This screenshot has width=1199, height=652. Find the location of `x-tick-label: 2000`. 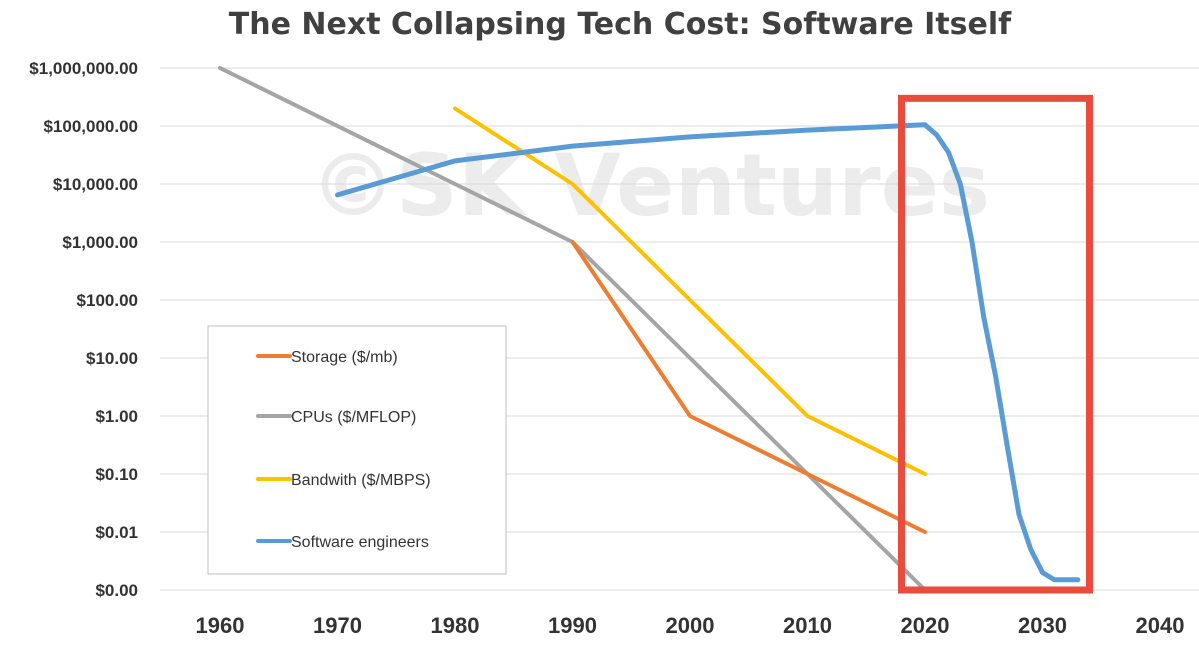

x-tick-label: 2000 is located at coordinates (690, 625).